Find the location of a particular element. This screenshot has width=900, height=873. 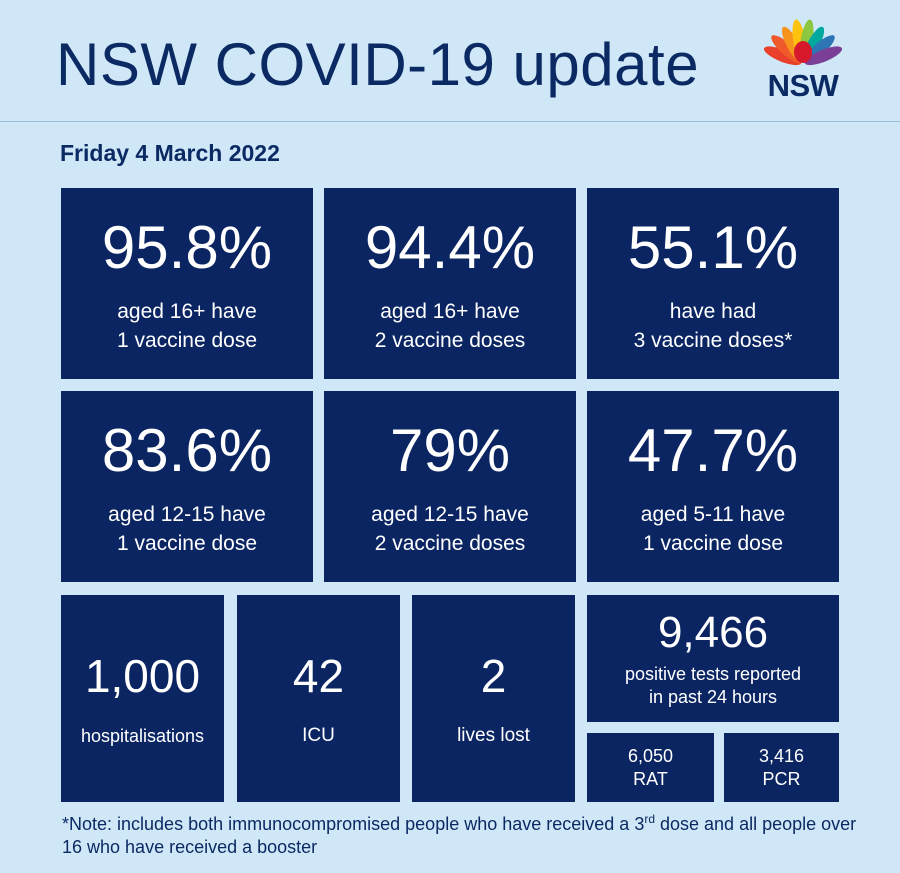

icu-tile: 42 ICU is located at coordinates (318, 698).